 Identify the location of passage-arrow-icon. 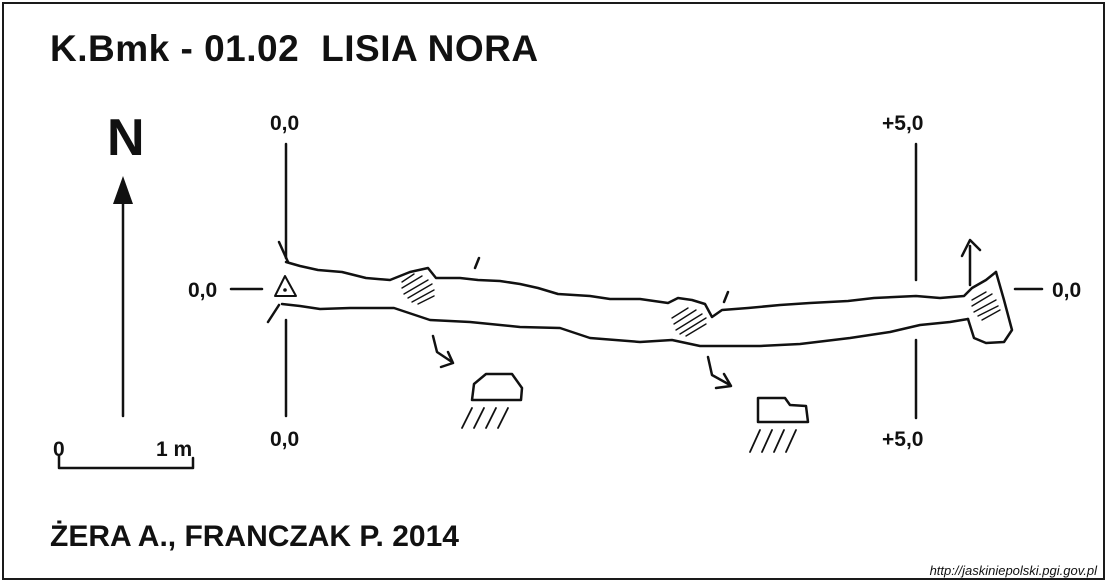
(971, 262).